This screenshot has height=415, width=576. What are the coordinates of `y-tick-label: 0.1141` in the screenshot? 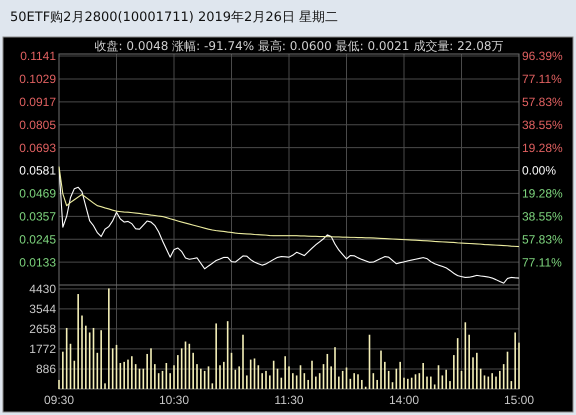 It's located at (38, 56).